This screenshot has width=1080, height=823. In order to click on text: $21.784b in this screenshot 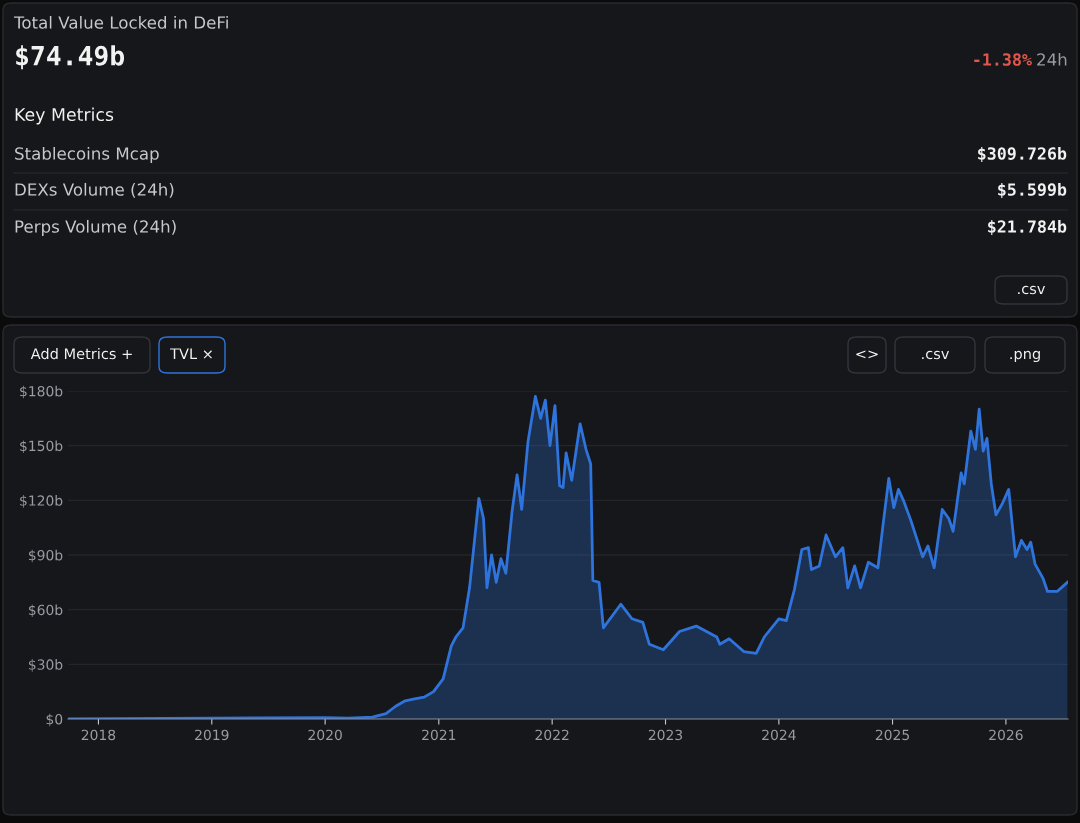, I will do `click(1027, 227)`.